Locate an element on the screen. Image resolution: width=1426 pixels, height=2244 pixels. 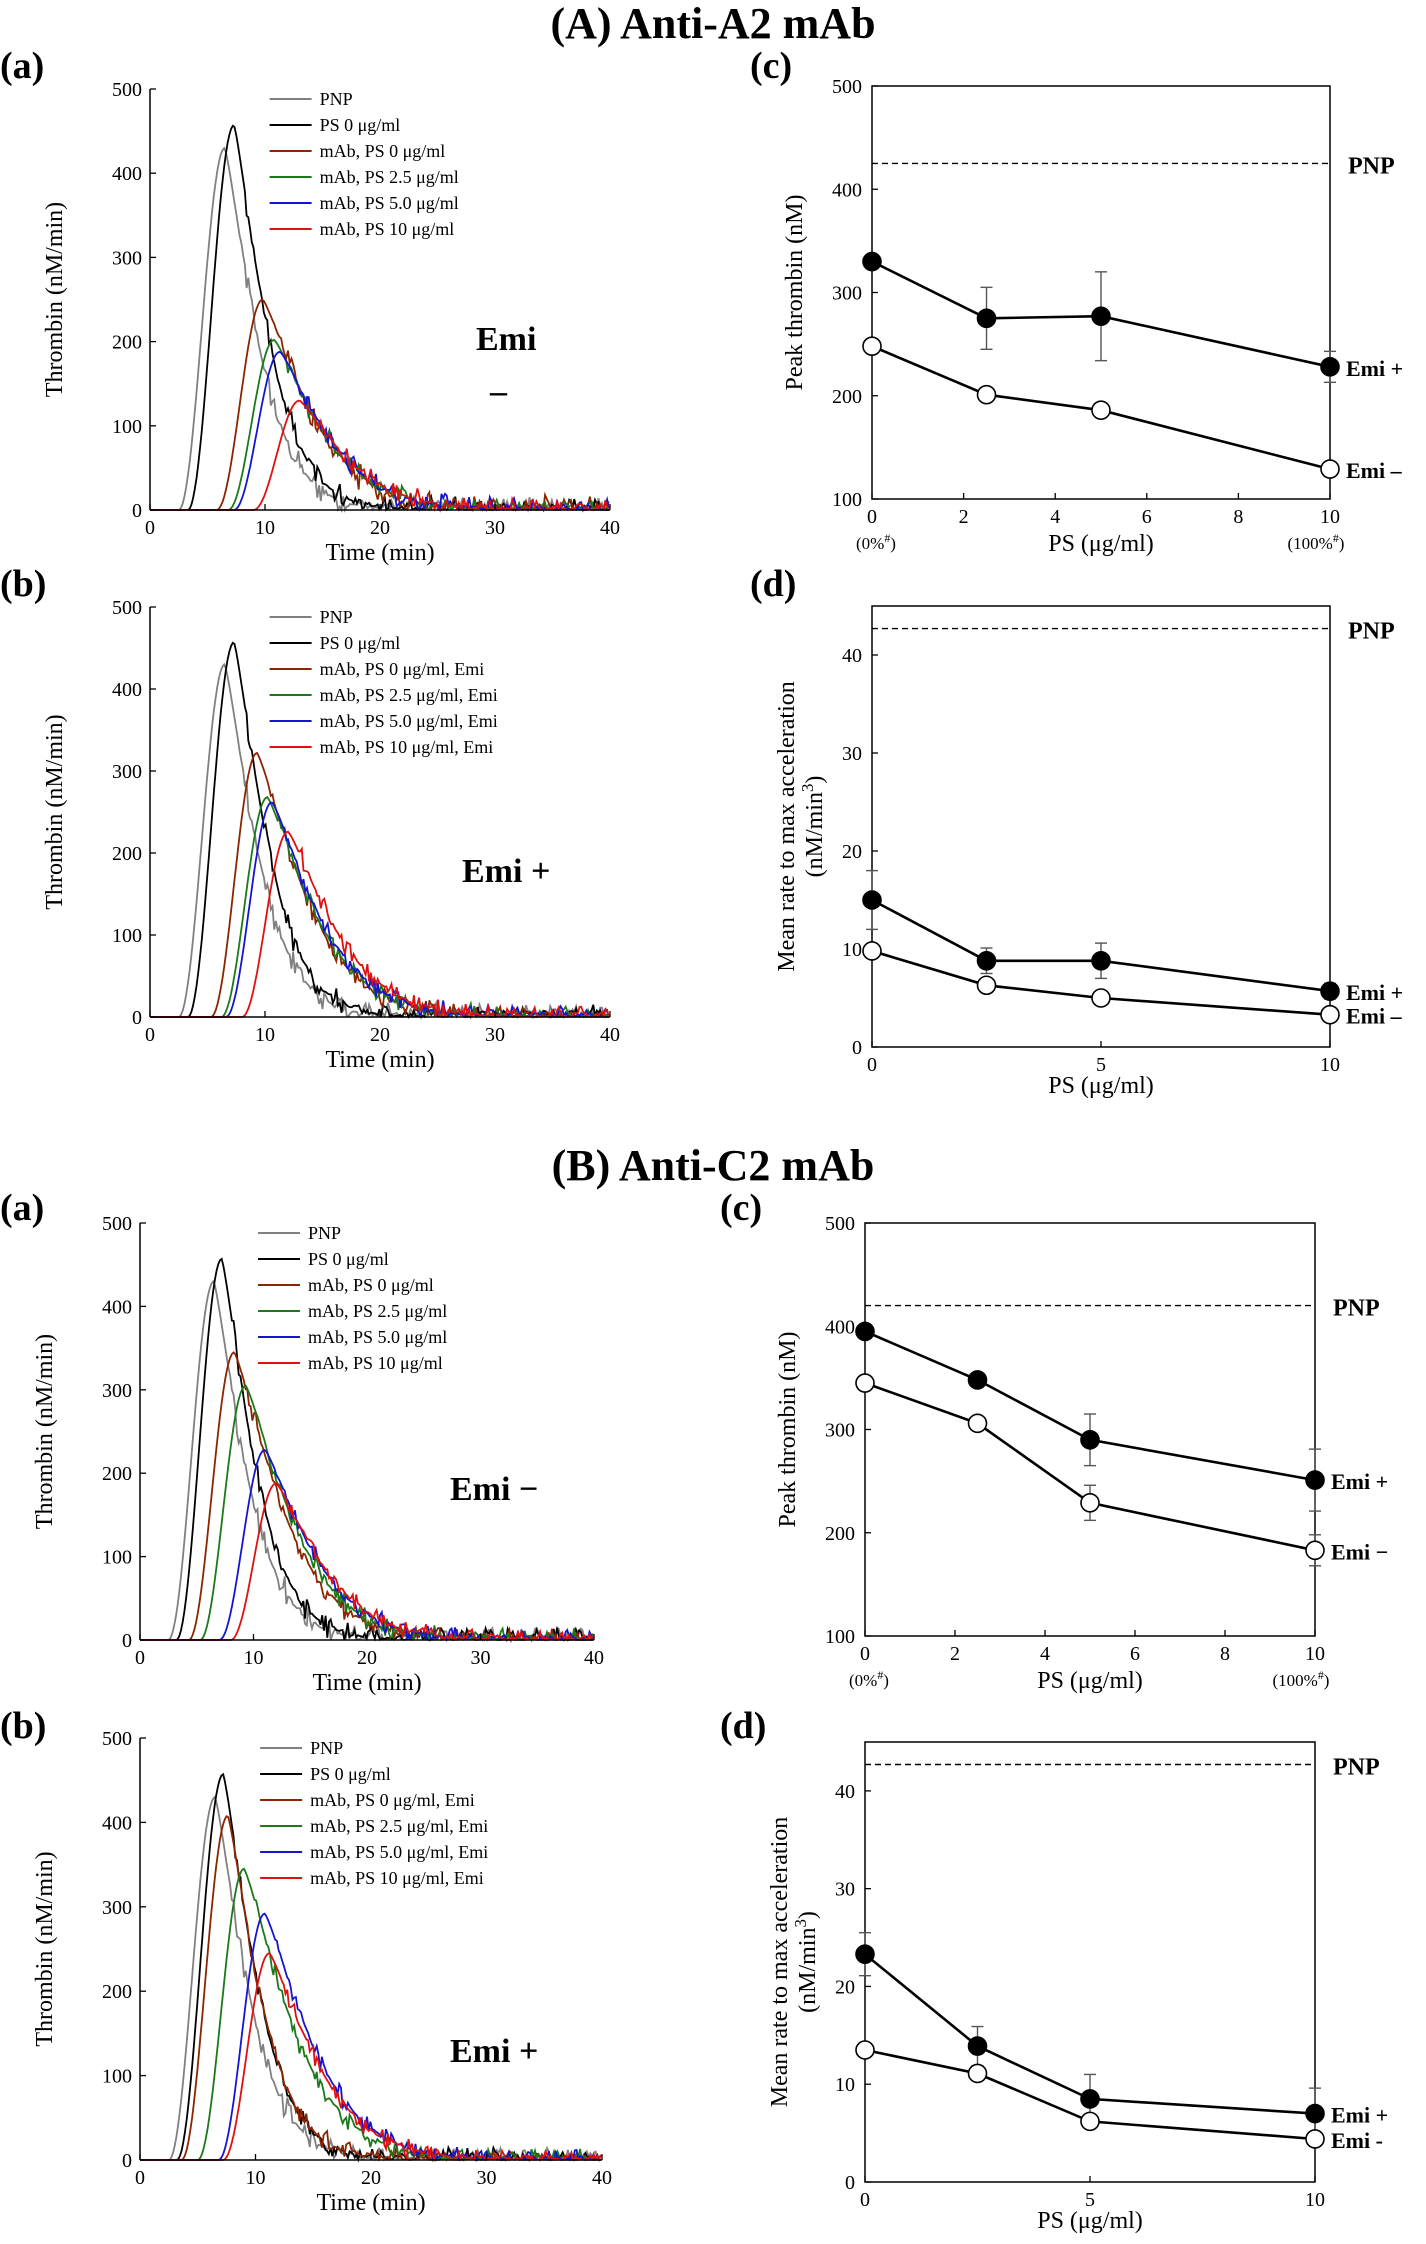
x-tick-label: 20 is located at coordinates (380, 528).